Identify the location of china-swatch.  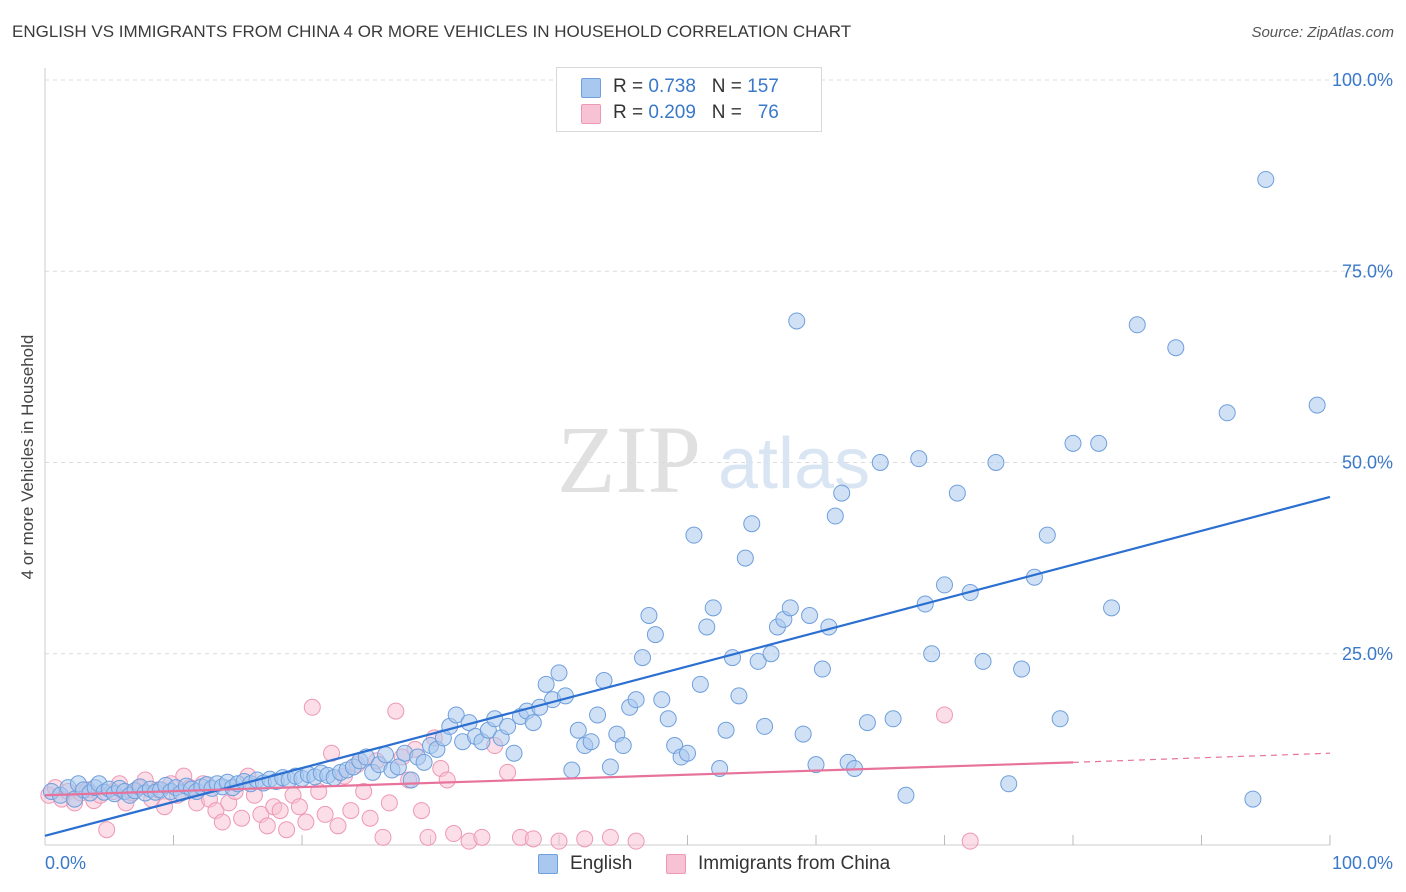
(591, 114).